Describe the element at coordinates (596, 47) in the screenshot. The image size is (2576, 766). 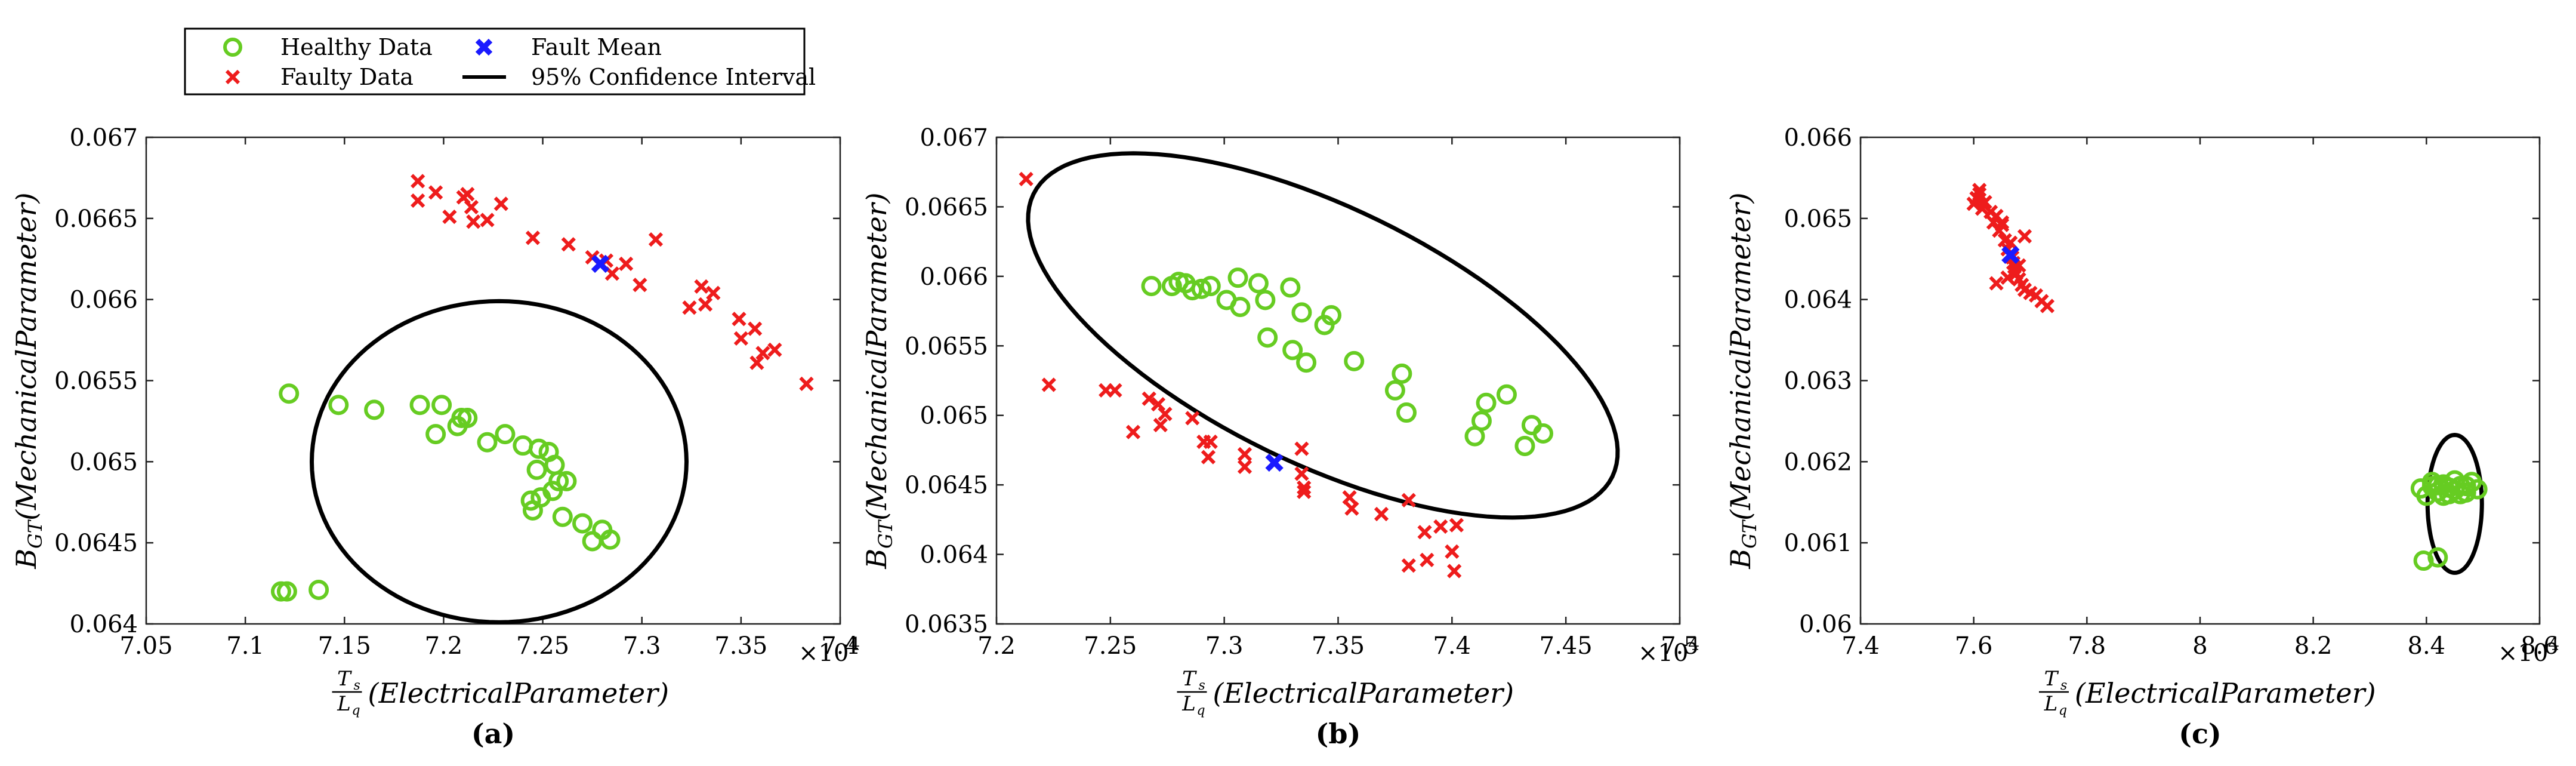
I see `legend-mean-label: Fault Mean` at that location.